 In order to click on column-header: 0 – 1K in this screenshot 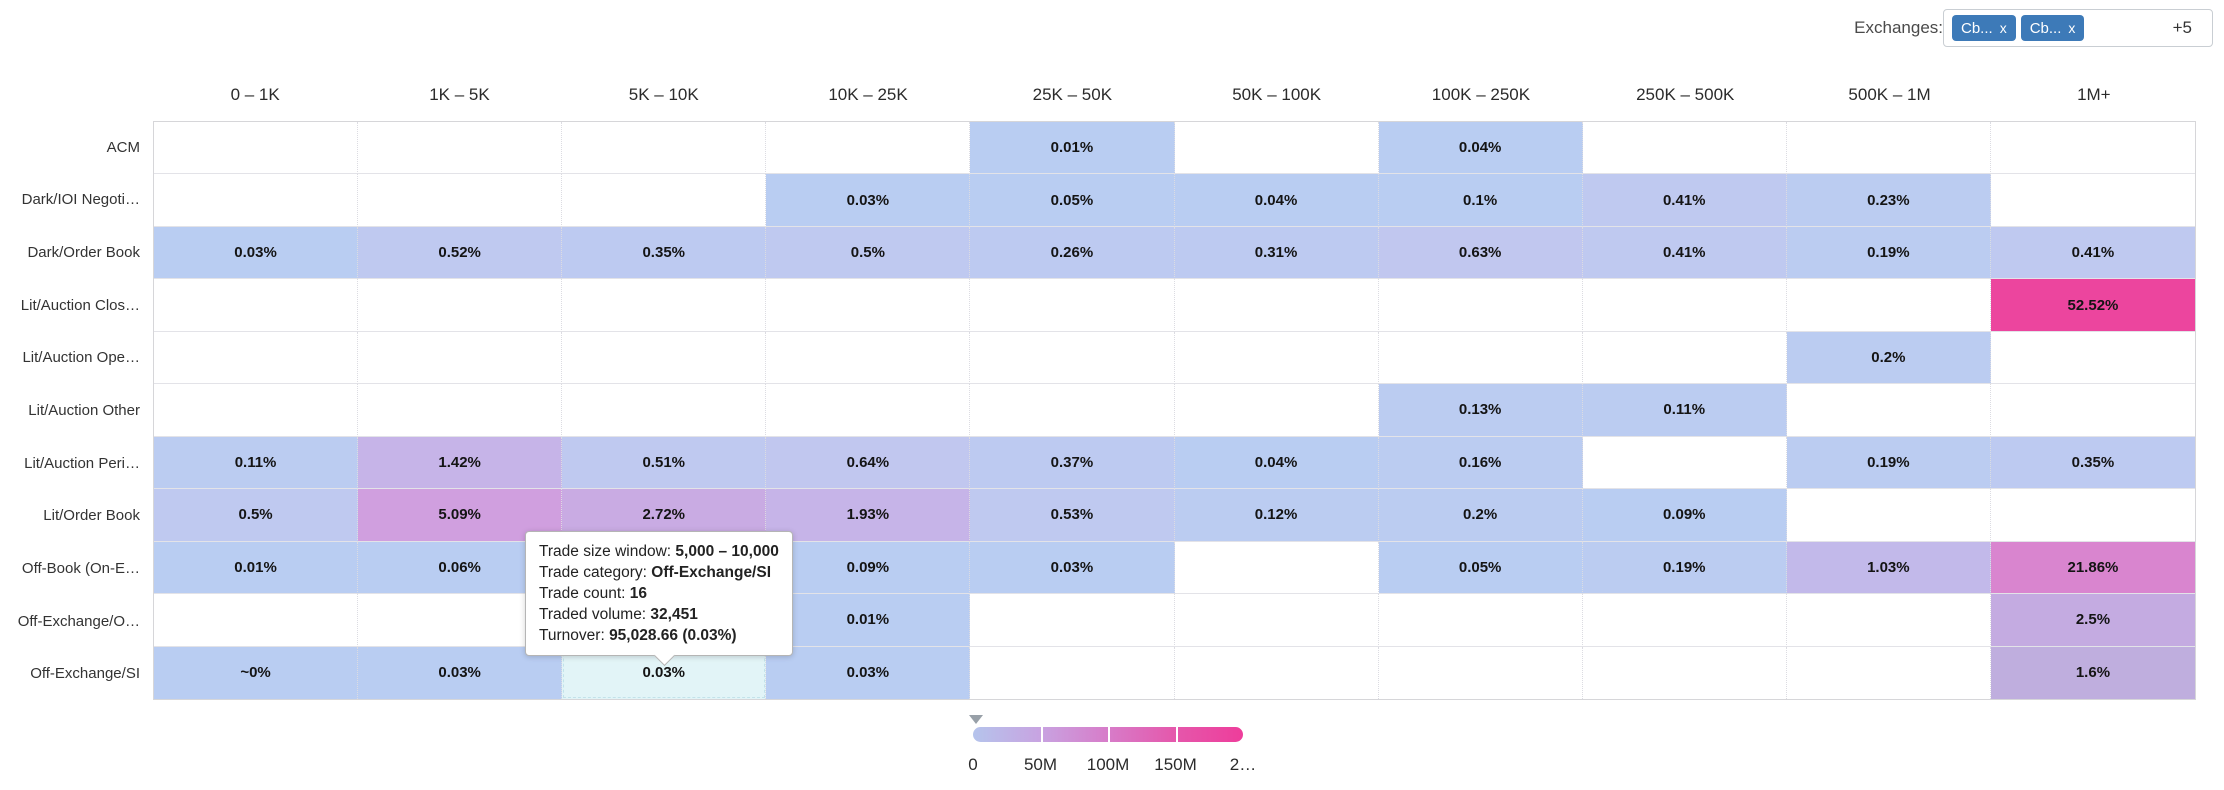, I will do `click(255, 94)`.